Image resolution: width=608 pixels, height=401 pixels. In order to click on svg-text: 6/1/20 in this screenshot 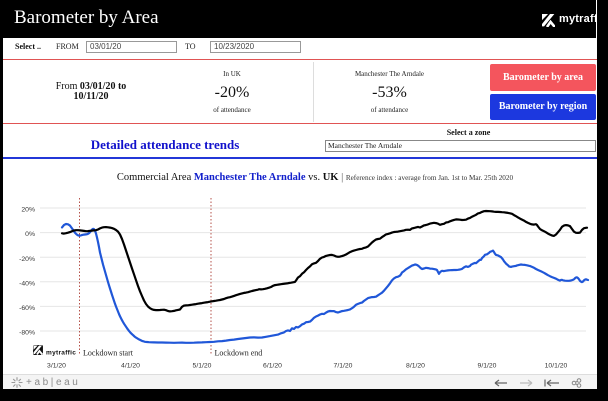, I will do `click(272, 366)`.